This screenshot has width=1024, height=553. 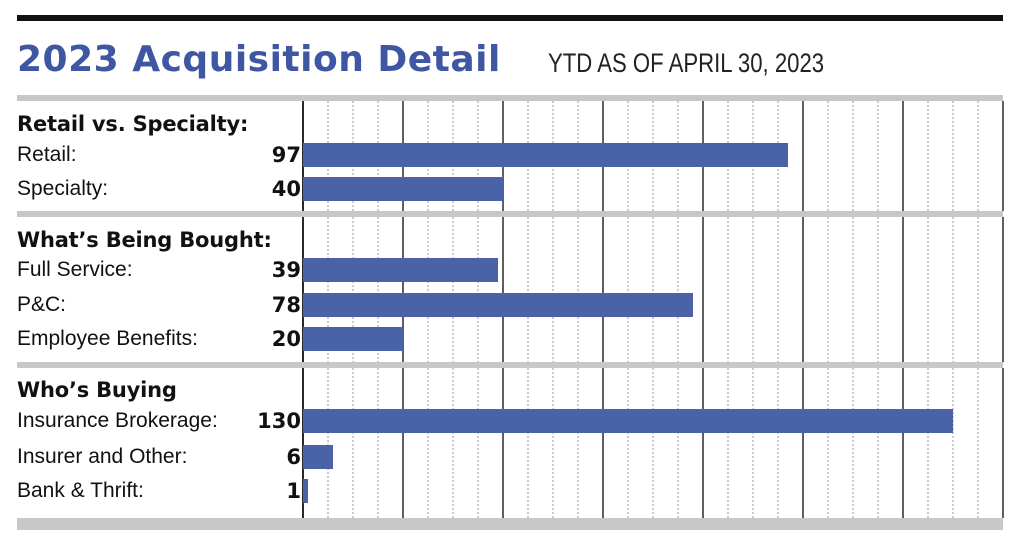 What do you see at coordinates (293, 457) in the screenshot?
I see `data-label: 6` at bounding box center [293, 457].